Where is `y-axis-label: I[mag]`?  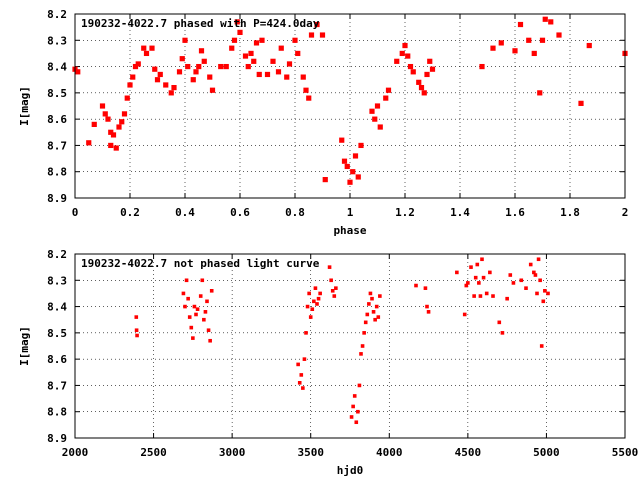
y-axis-label: I[mag] is located at coordinates (24, 106).